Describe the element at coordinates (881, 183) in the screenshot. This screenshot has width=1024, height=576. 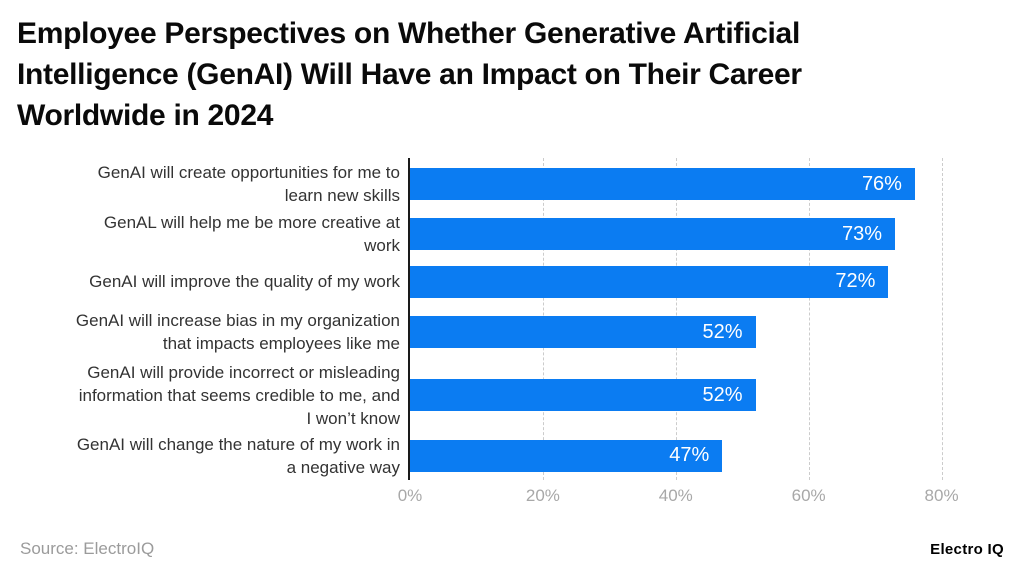
I see `bar-value-label: 76%` at that location.